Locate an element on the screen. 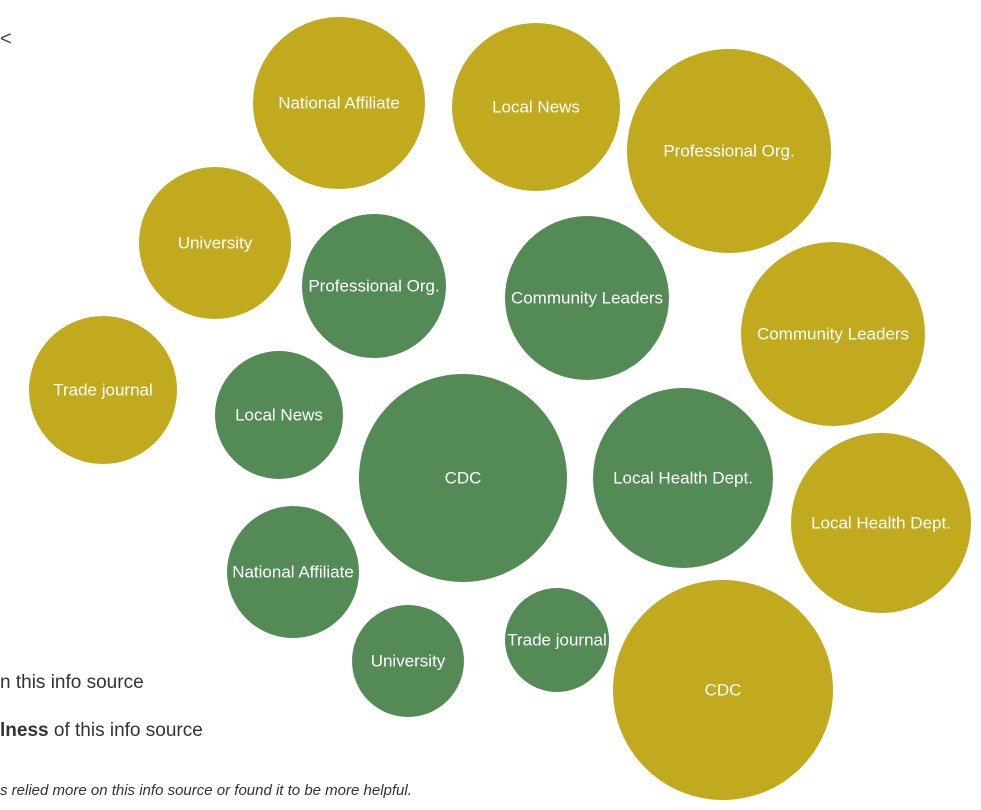 The image size is (981, 810). bubble-reliance-cdc: CDC is located at coordinates (723, 690).